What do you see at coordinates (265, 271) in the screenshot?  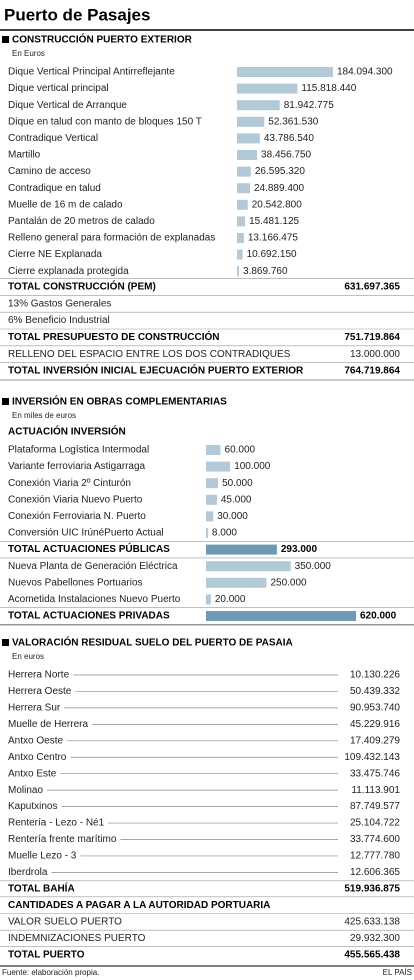 I see `value-label: 3.869.760` at bounding box center [265, 271].